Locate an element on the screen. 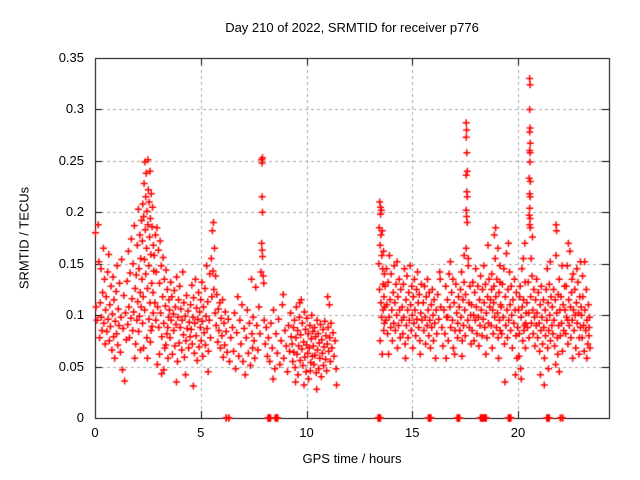  x-tick-label: 0 is located at coordinates (95, 432).